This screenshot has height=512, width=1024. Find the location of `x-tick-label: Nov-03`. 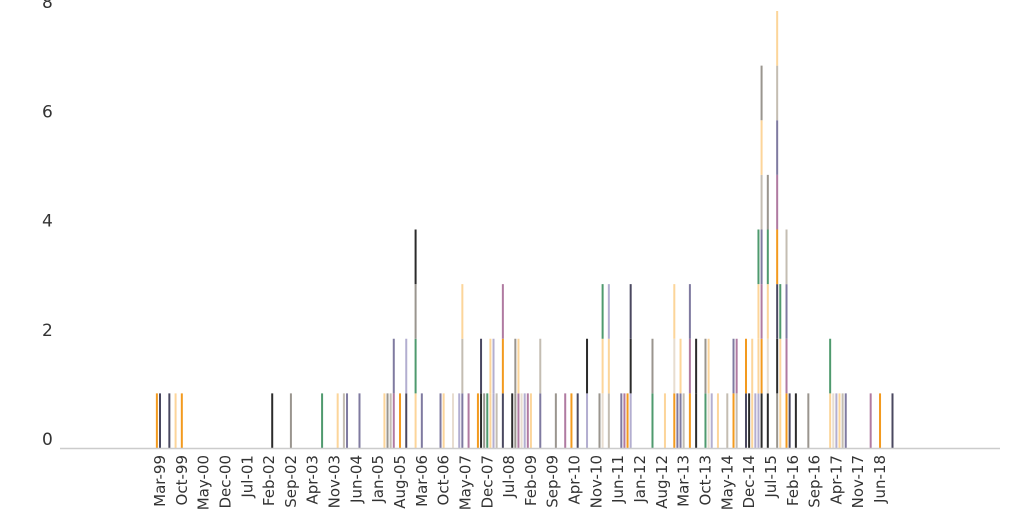

x-tick-label: Nov-03 is located at coordinates (335, 481).